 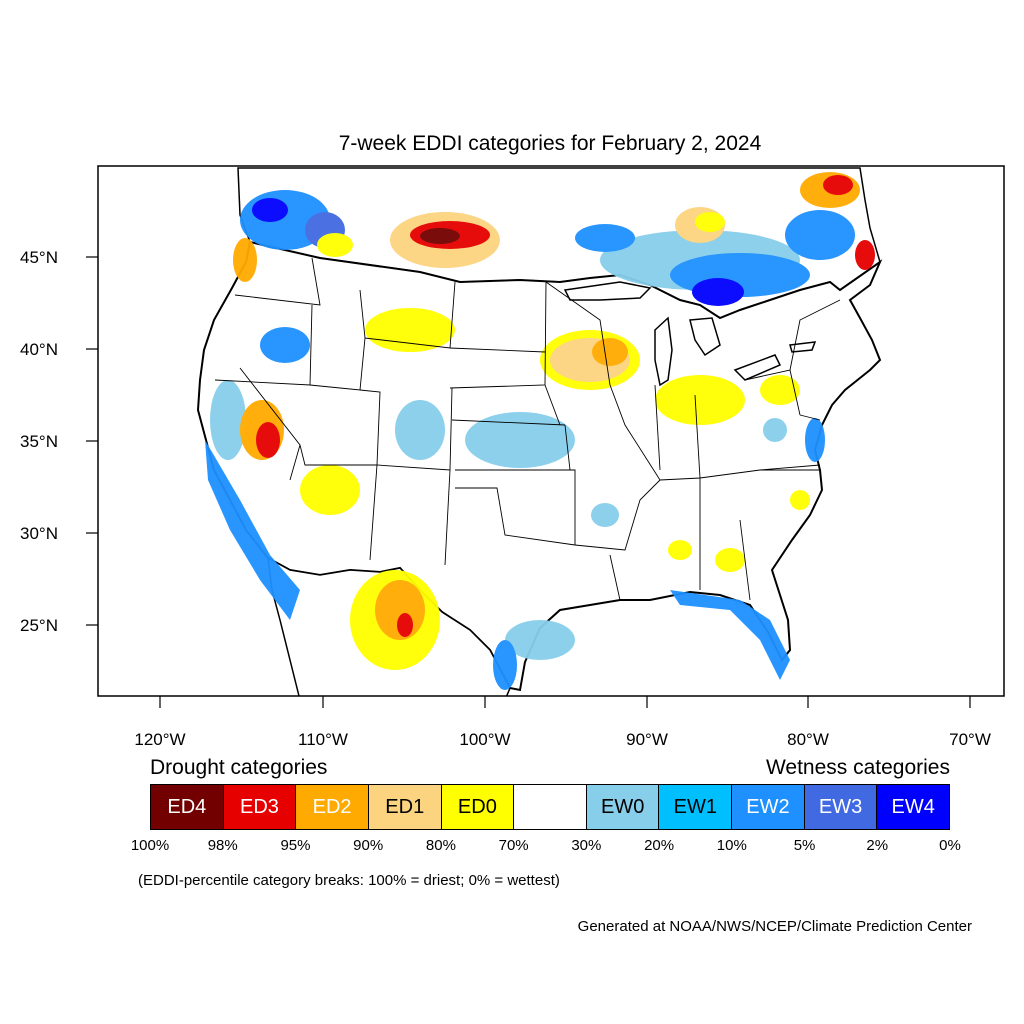 What do you see at coordinates (690, 334) in the screenshot?
I see `great-lakes` at bounding box center [690, 334].